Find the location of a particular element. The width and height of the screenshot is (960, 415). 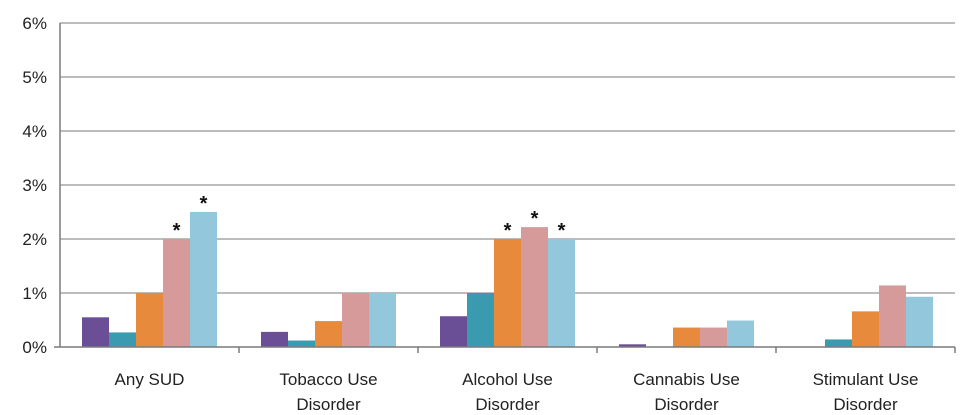

y-tick-label: 5% is located at coordinates (34, 77).